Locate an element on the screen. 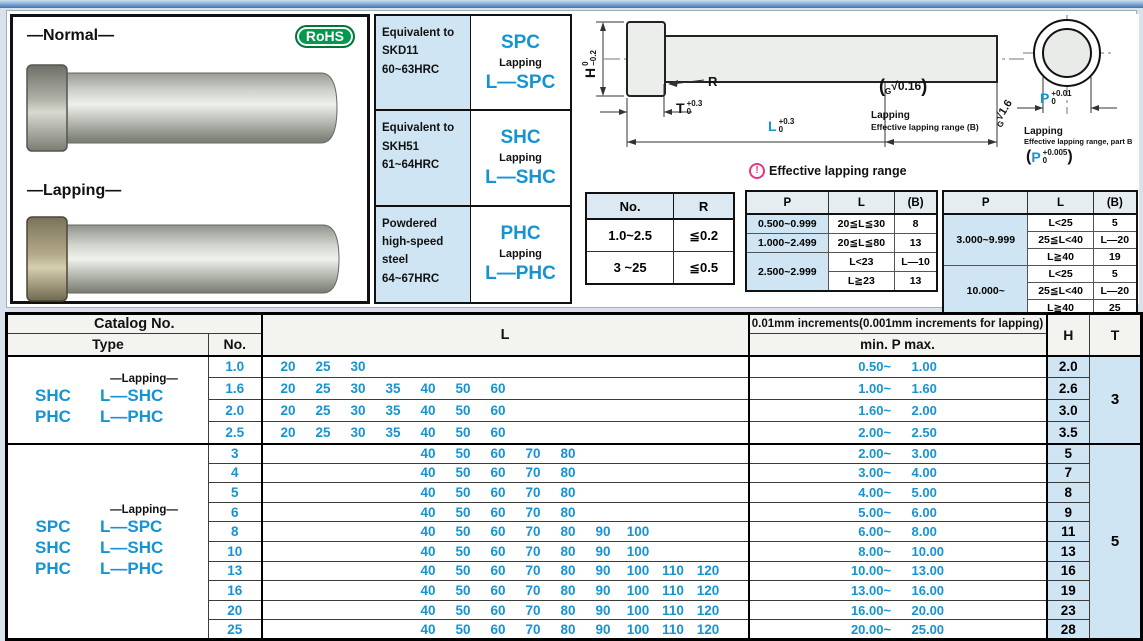  l-value: 30 is located at coordinates (358, 388).